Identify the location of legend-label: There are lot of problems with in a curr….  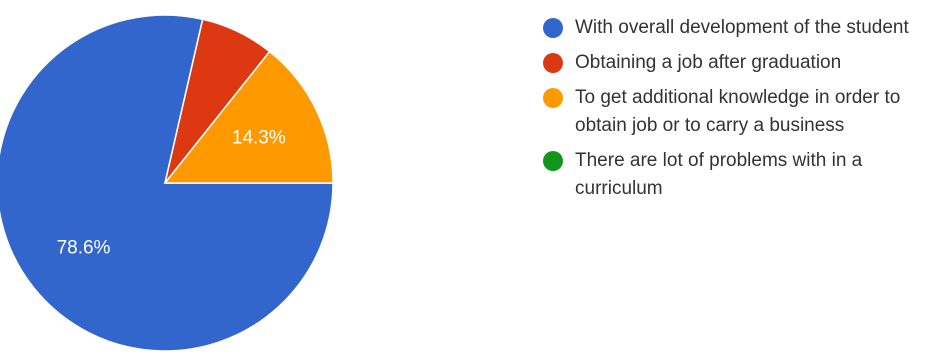
(719, 174).